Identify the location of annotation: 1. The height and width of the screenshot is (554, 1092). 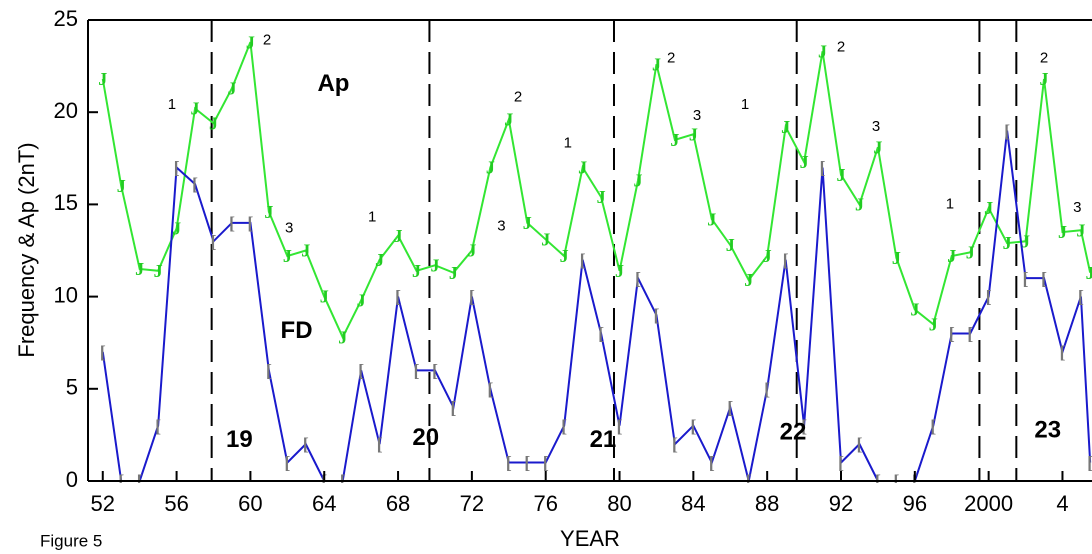
(745, 104).